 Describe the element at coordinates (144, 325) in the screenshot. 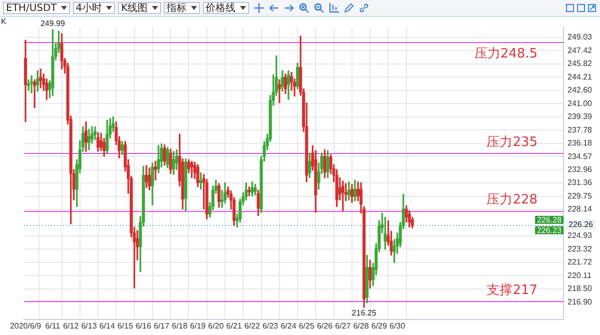

I see `x-tick-label: 6/16` at that location.